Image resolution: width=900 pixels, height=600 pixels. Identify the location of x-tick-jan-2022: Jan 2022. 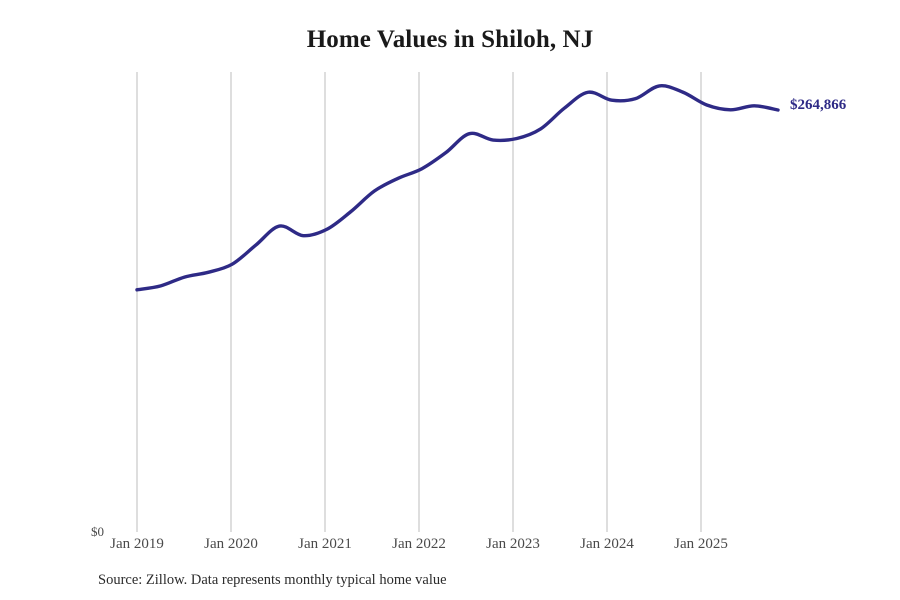
(419, 544).